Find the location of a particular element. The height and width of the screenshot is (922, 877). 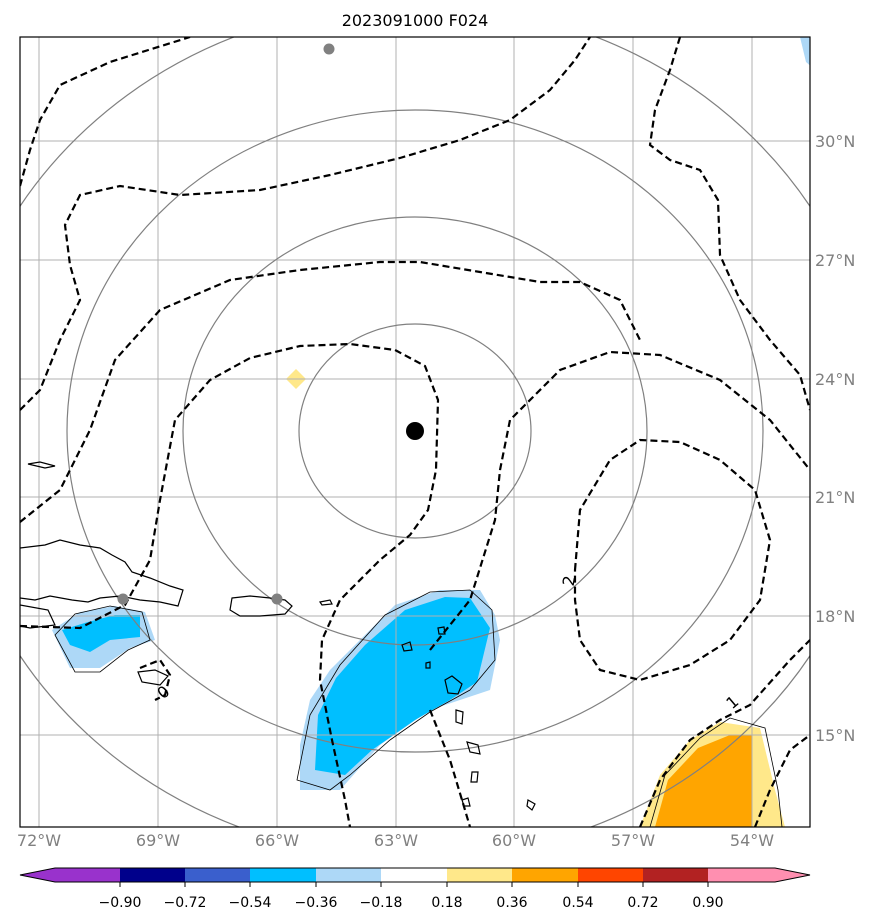

figure-title: 2023091000 F024 is located at coordinates (415, 20).